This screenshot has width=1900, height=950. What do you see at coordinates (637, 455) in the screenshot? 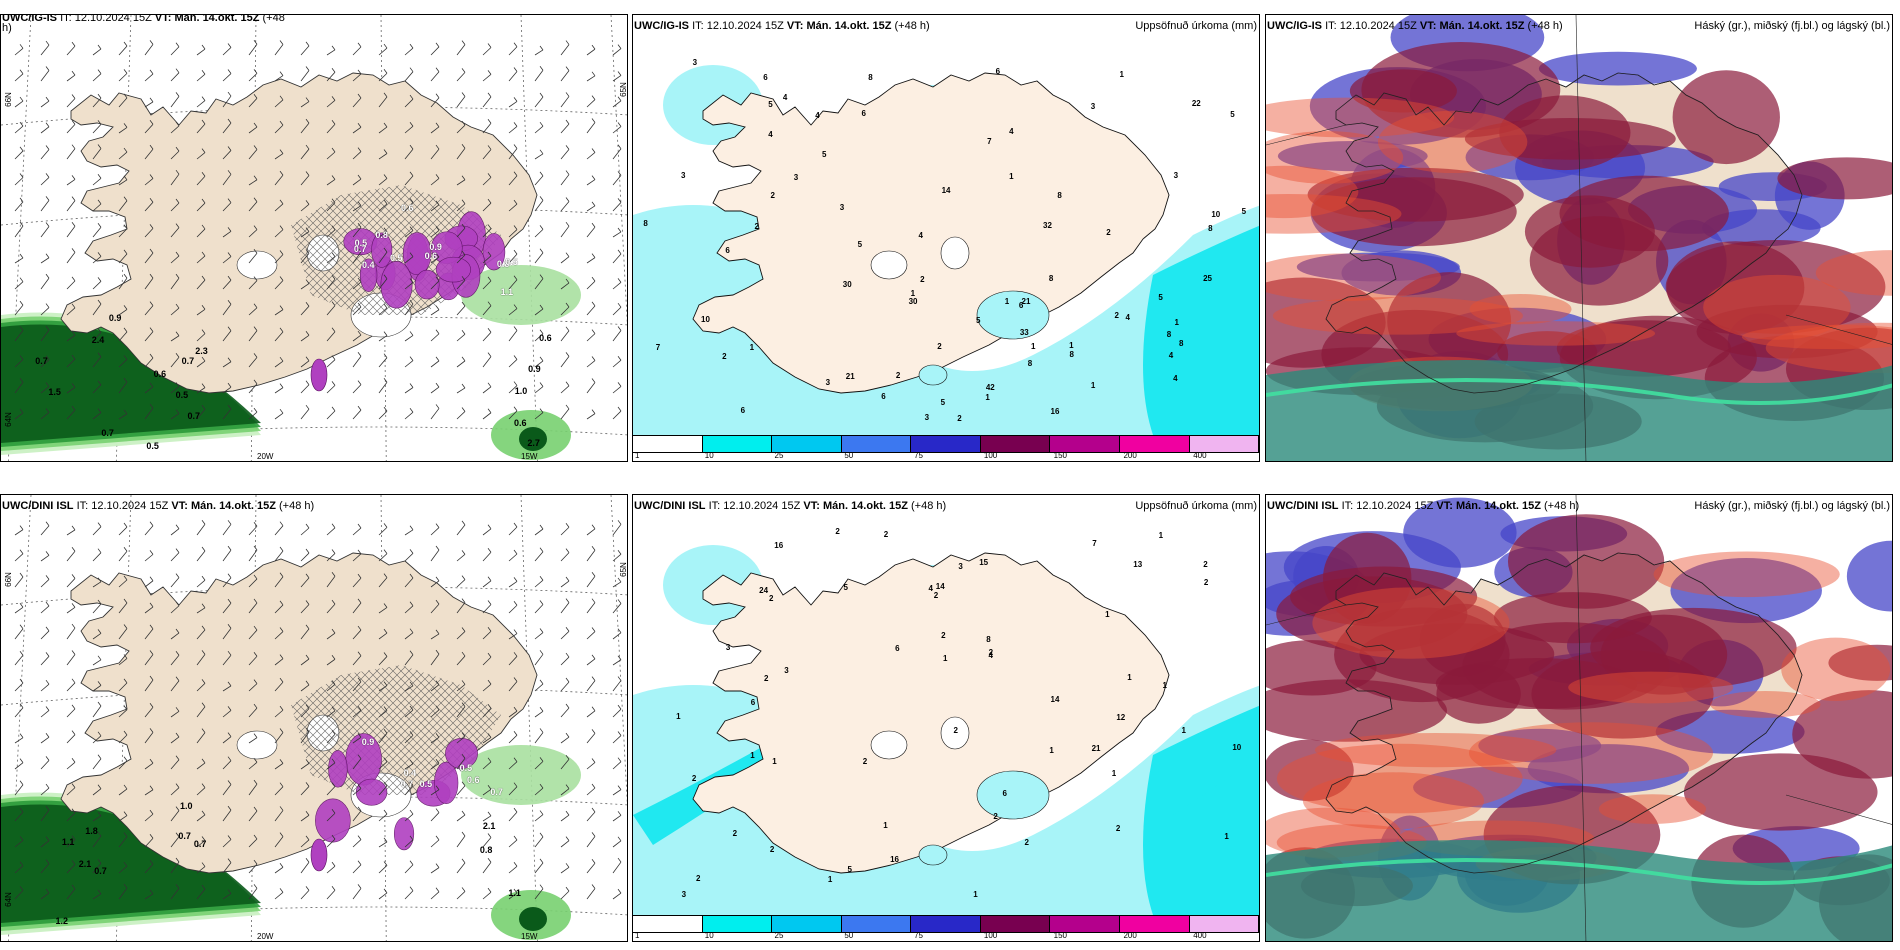
I see `legend-tick-label: 1` at bounding box center [637, 455].